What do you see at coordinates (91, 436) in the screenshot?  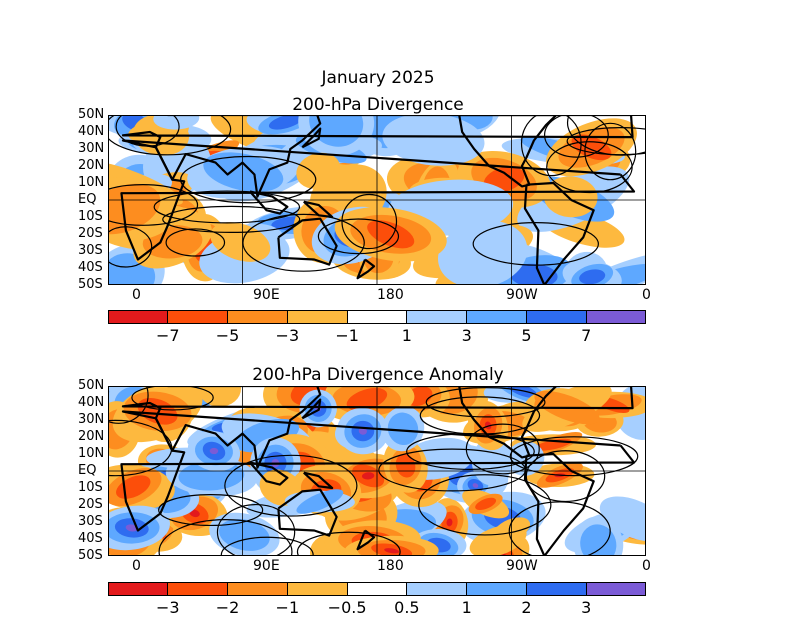 I see `lat-tick-label: 20N` at bounding box center [91, 436].